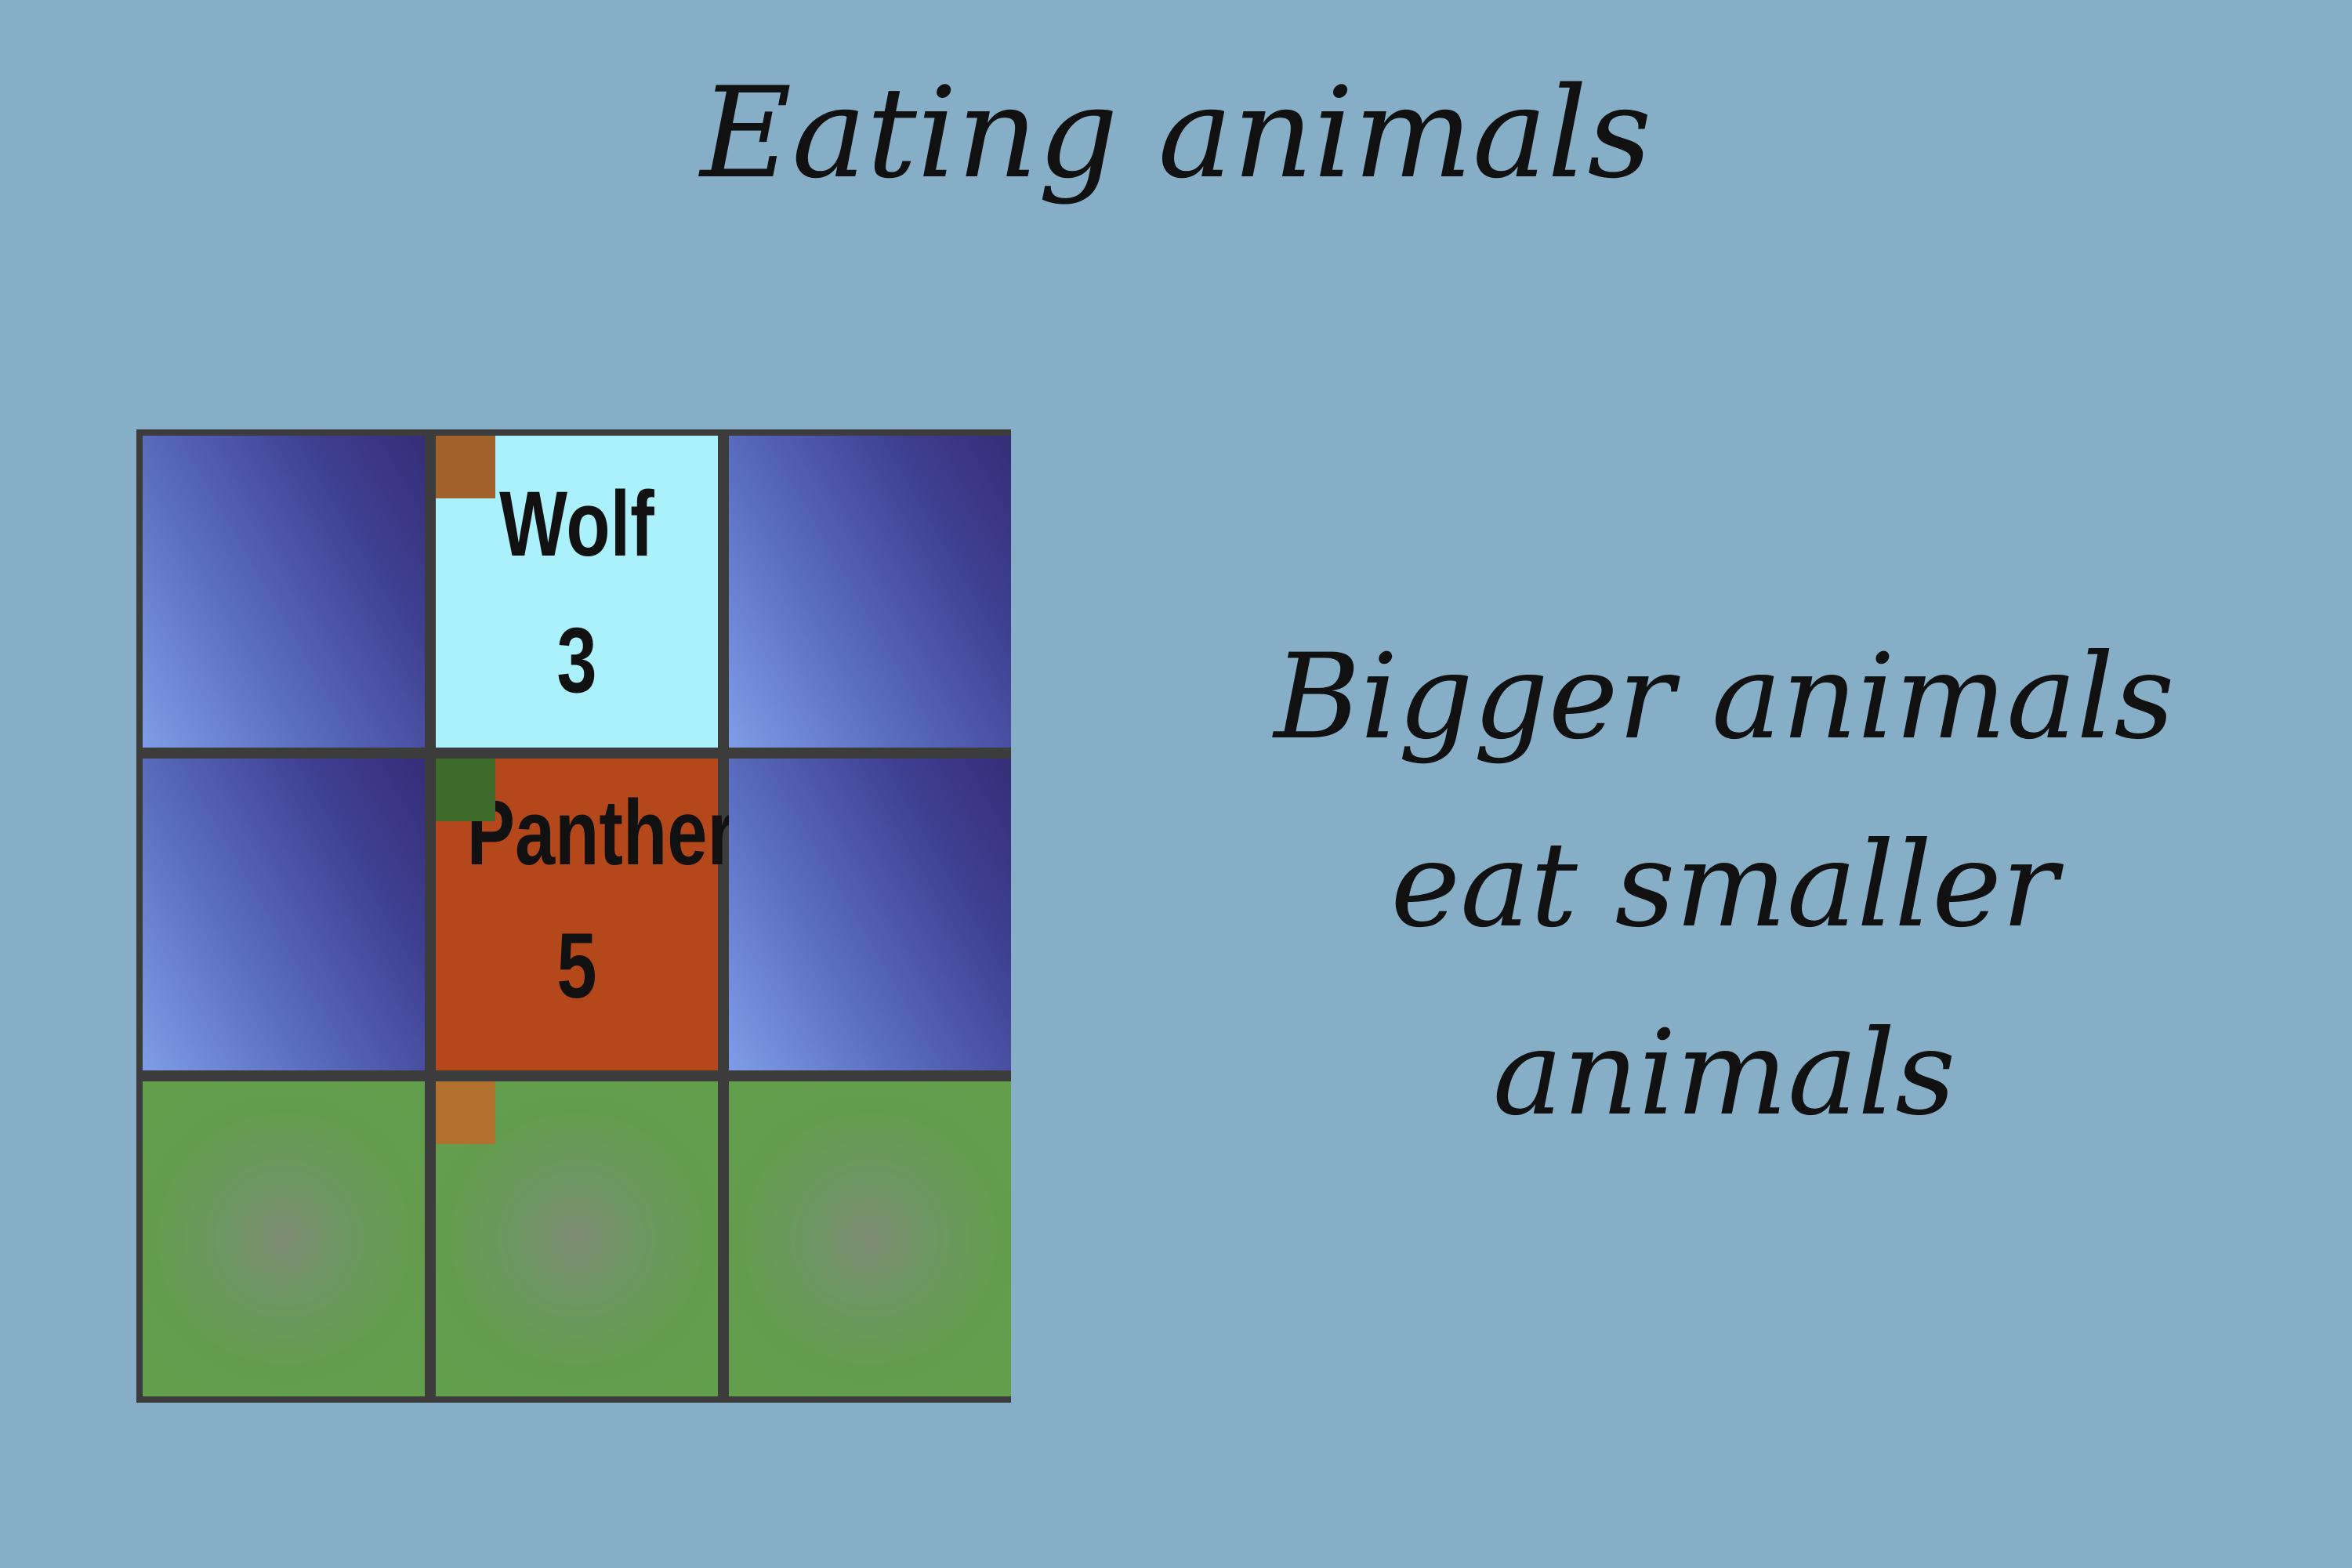 The image size is (2352, 1568). Describe the element at coordinates (1176, 133) in the screenshot. I see `slide-title: Eating animals` at that location.